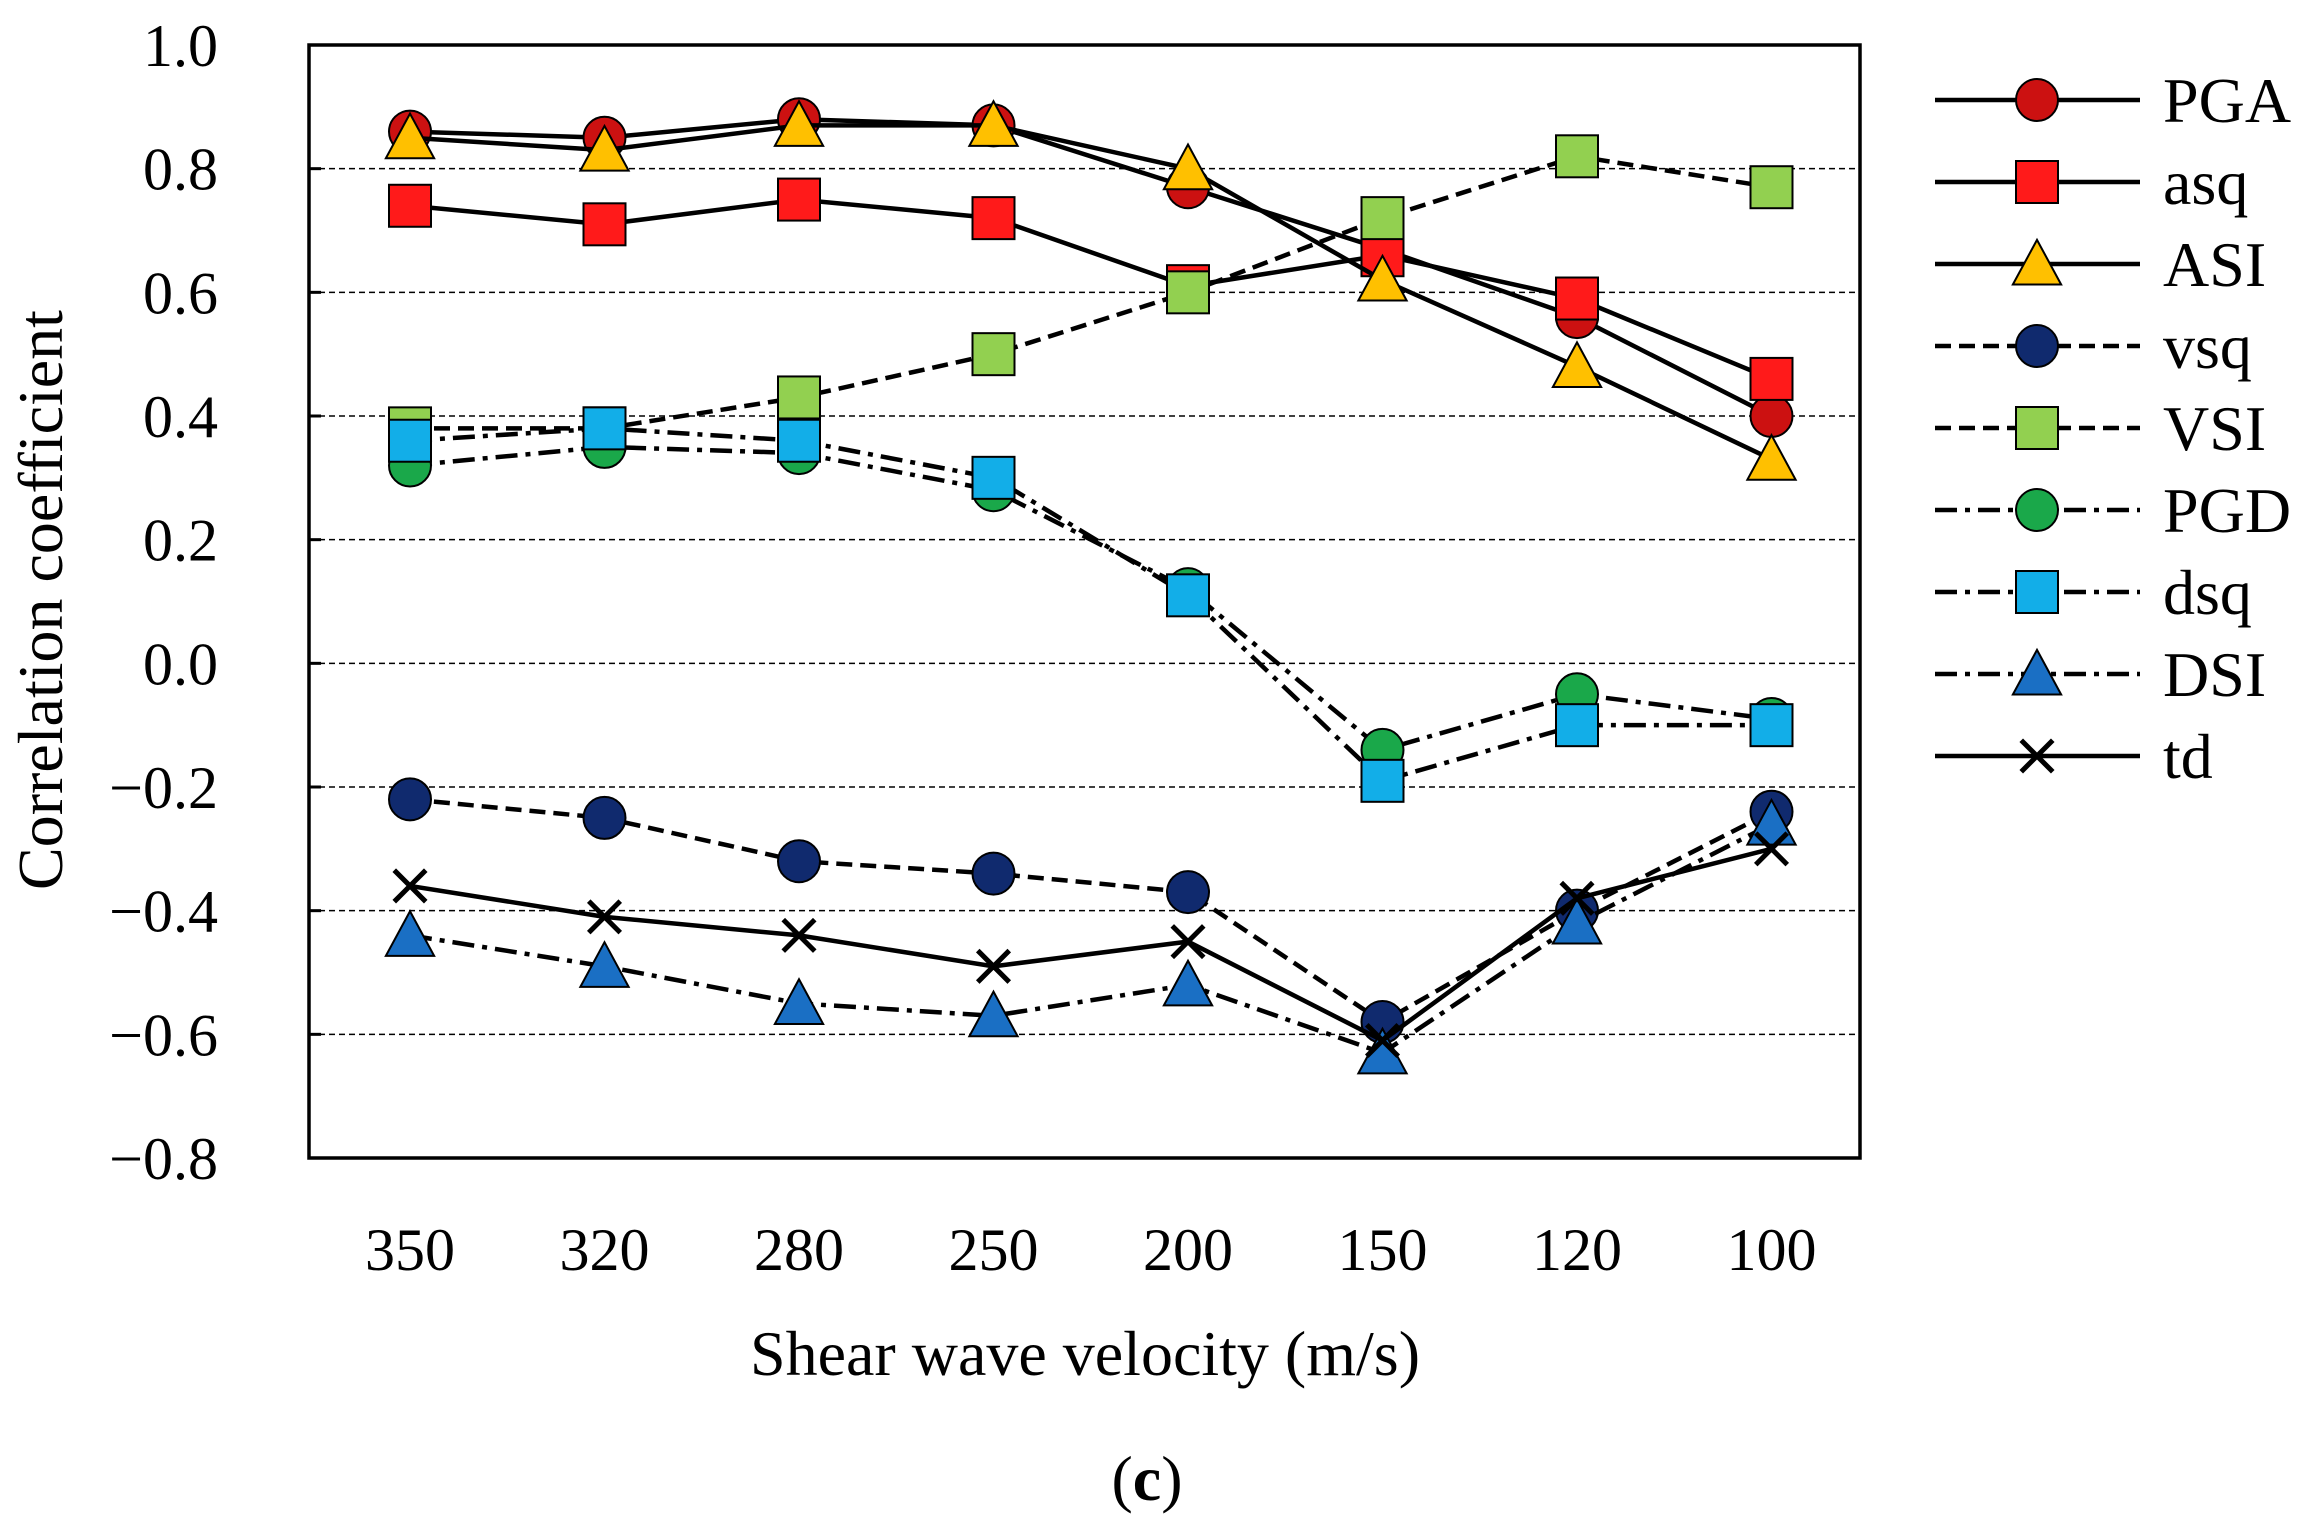 This screenshot has width=2320, height=1531. What do you see at coordinates (1383, 1250) in the screenshot?
I see `x-tick-label: 150` at bounding box center [1383, 1250].